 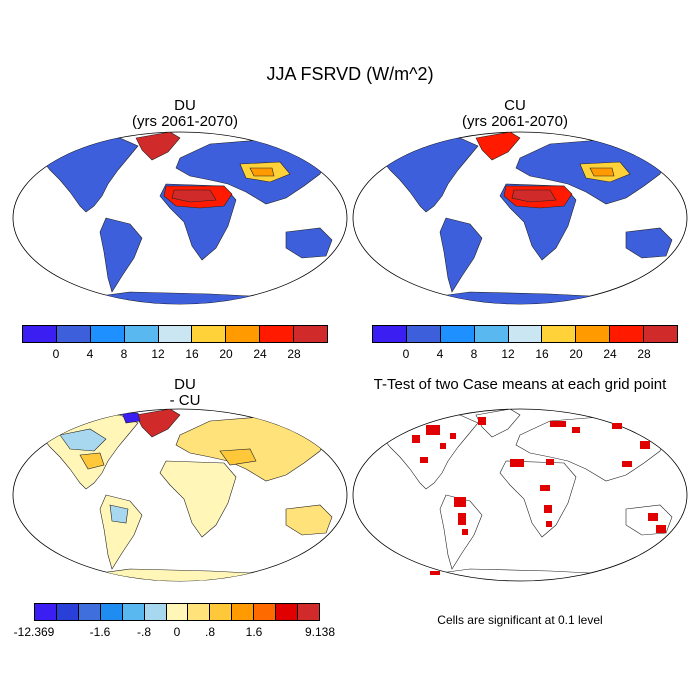 I want to click on panel-cu-title: CU (yrs 2061-2070), so click(x=515, y=114).